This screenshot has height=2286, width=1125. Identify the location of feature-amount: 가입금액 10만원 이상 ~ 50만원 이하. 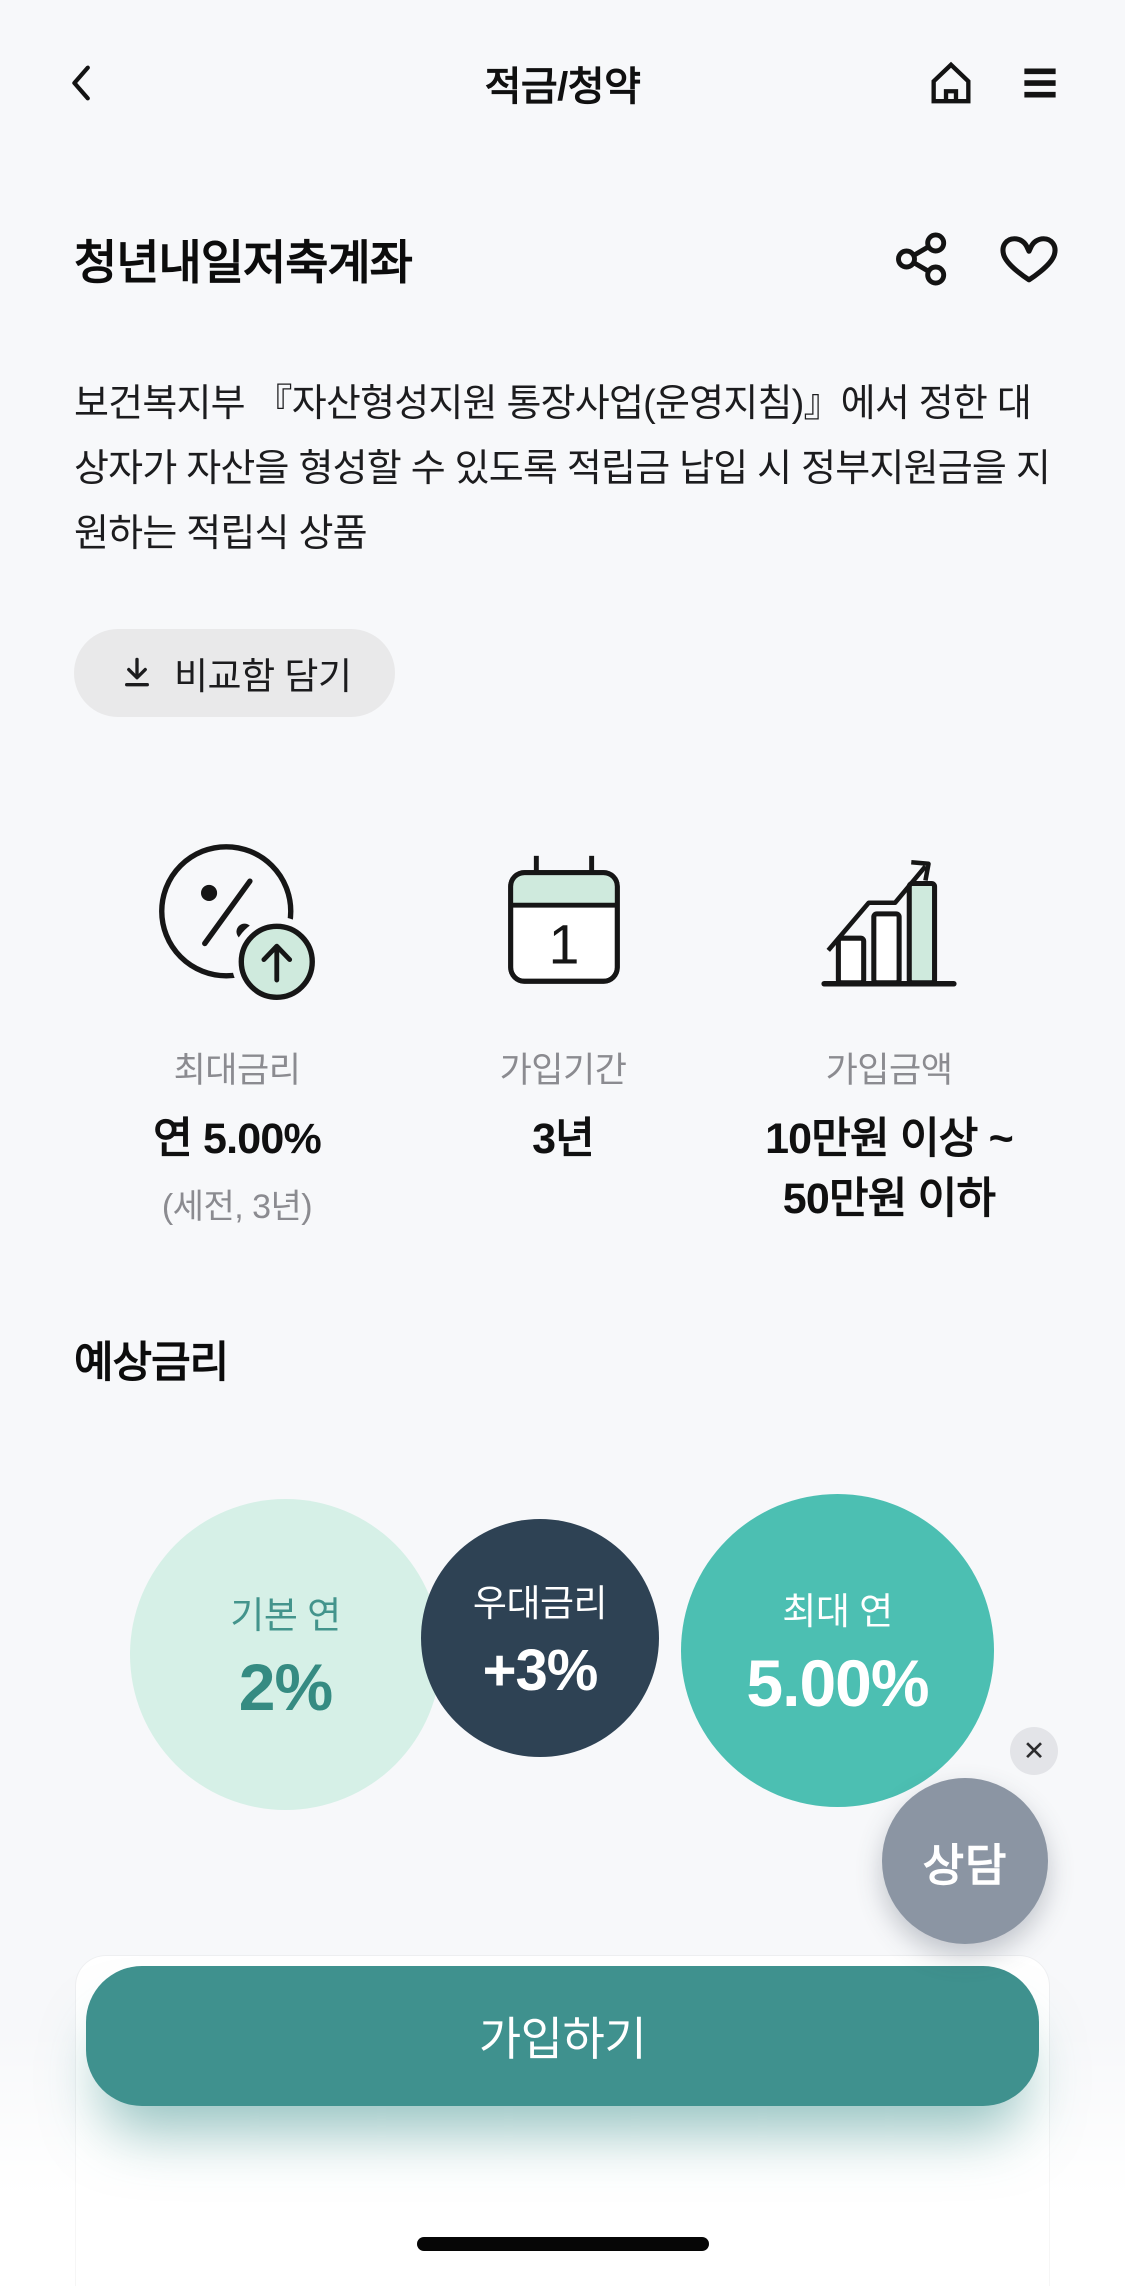
(889, 1028).